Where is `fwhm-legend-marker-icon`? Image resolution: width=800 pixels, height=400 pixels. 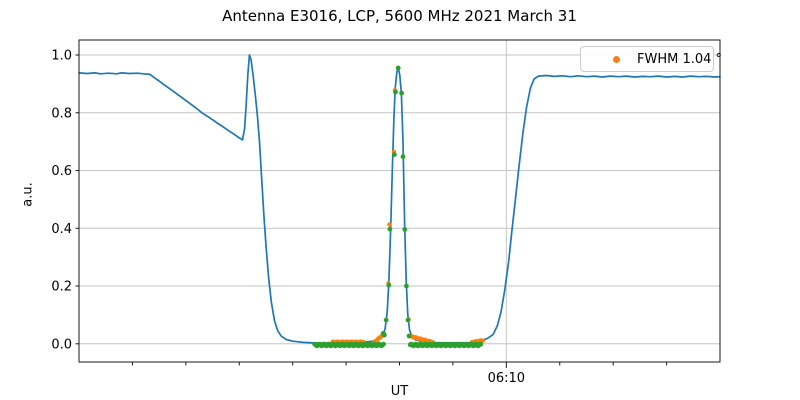 fwhm-legend-marker-icon is located at coordinates (616, 59).